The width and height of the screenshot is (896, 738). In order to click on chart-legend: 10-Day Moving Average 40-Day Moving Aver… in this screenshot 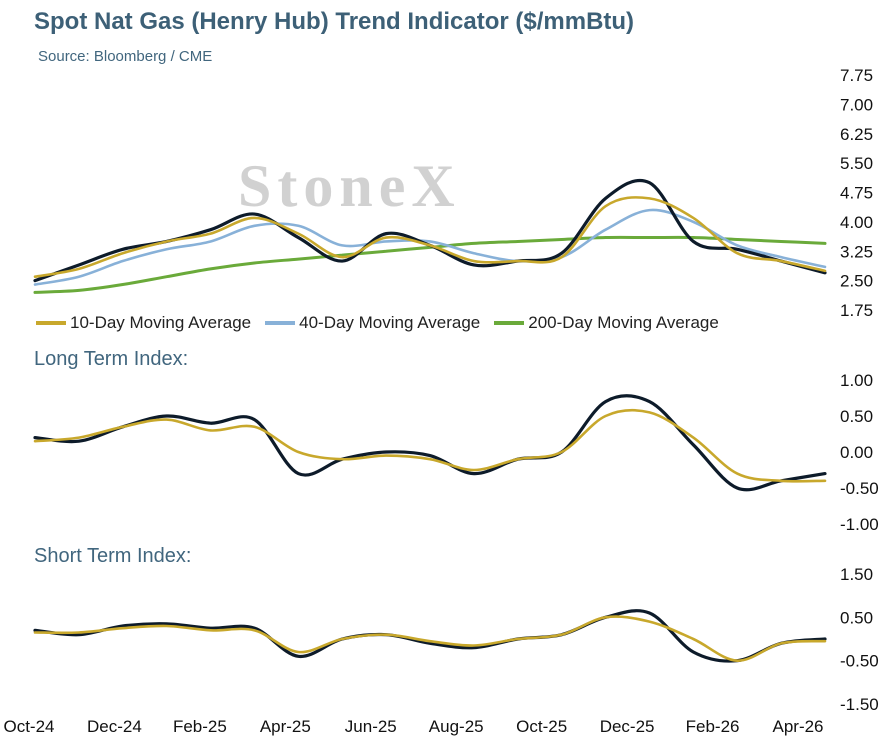, I will do `click(377, 323)`.